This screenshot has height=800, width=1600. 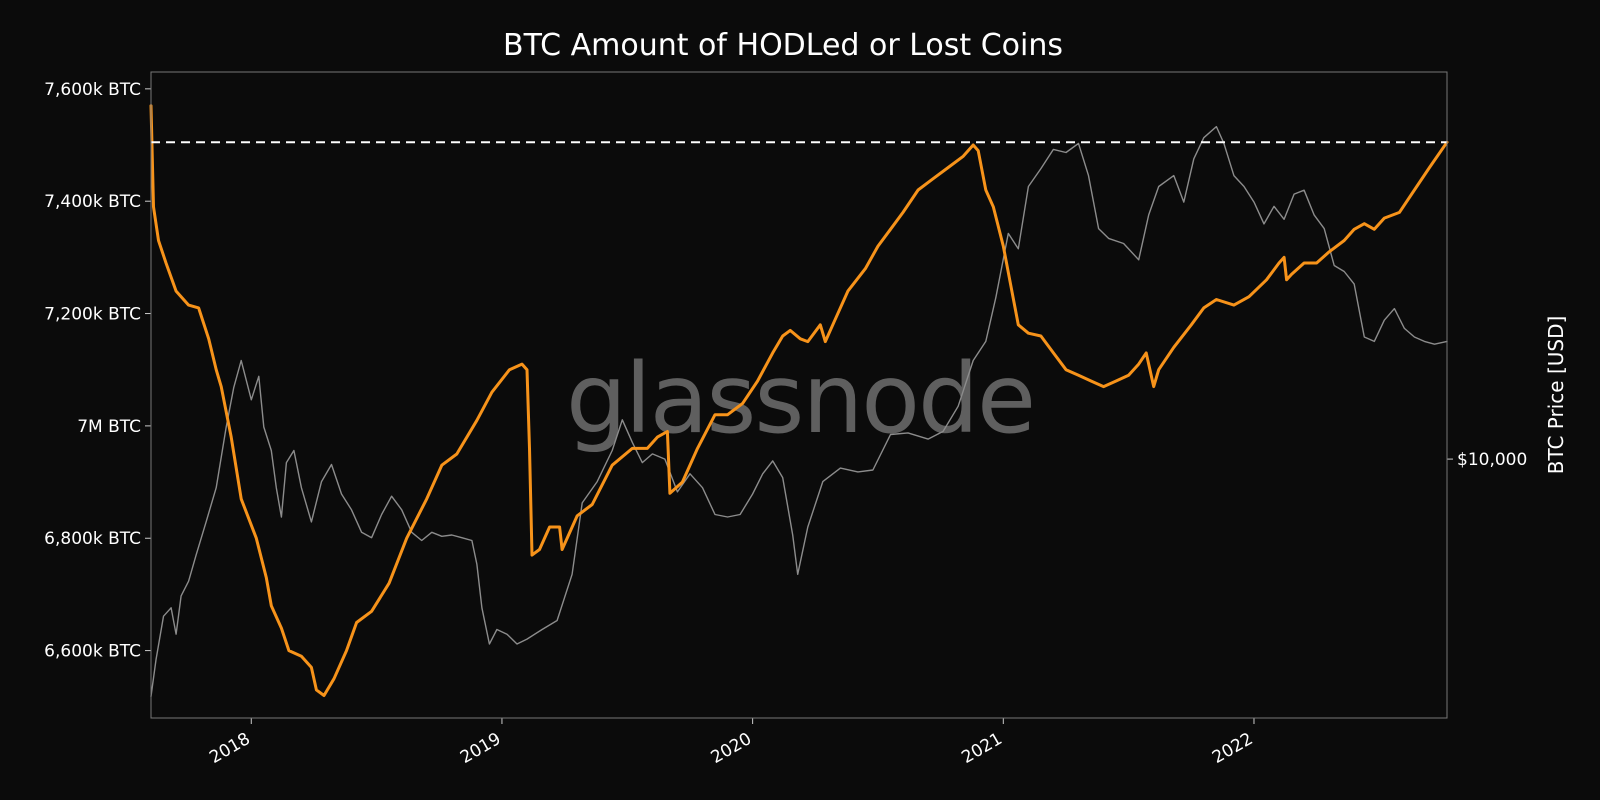 I want to click on right-axis-label: BTC Price [USD], so click(x=1556, y=395).